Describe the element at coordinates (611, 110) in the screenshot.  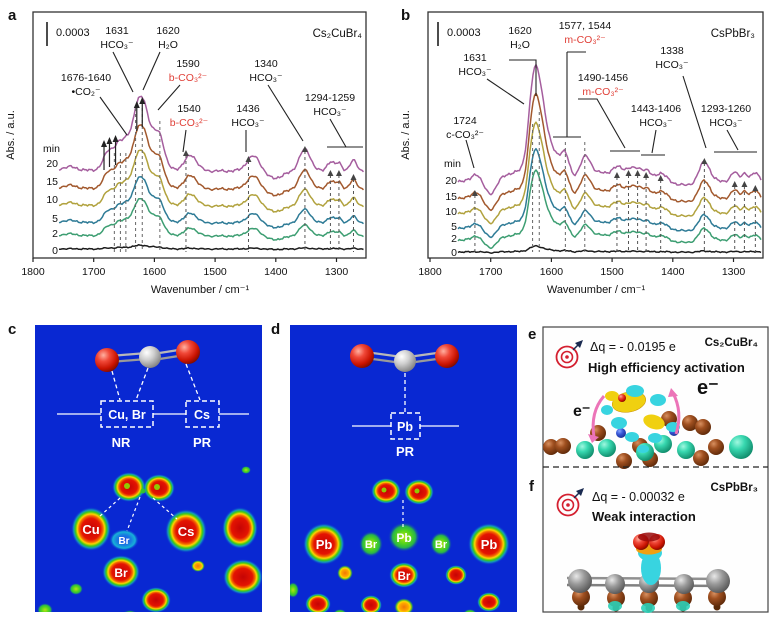
I see `panel-b-annotation-leader-lines` at that location.